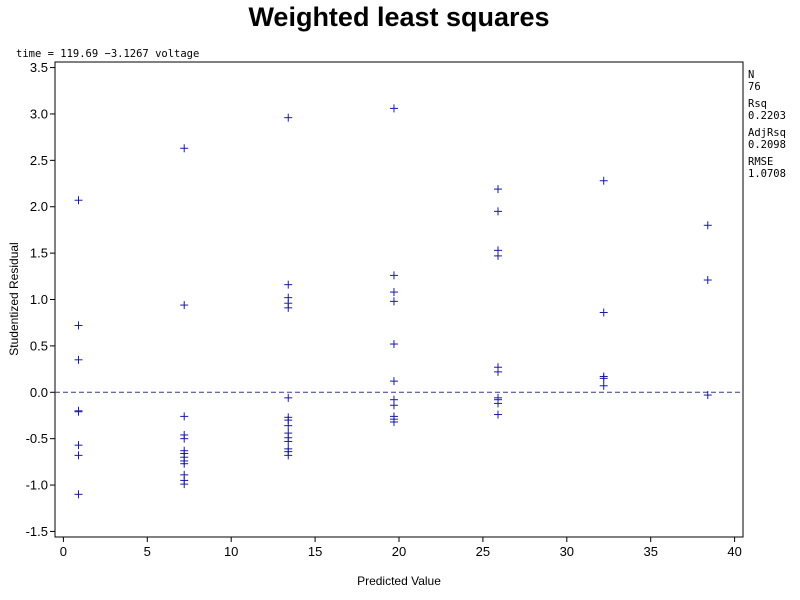  Describe the element at coordinates (107, 54) in the screenshot. I see `model-equation: time = 119.69 −3.1267 voltage` at that location.